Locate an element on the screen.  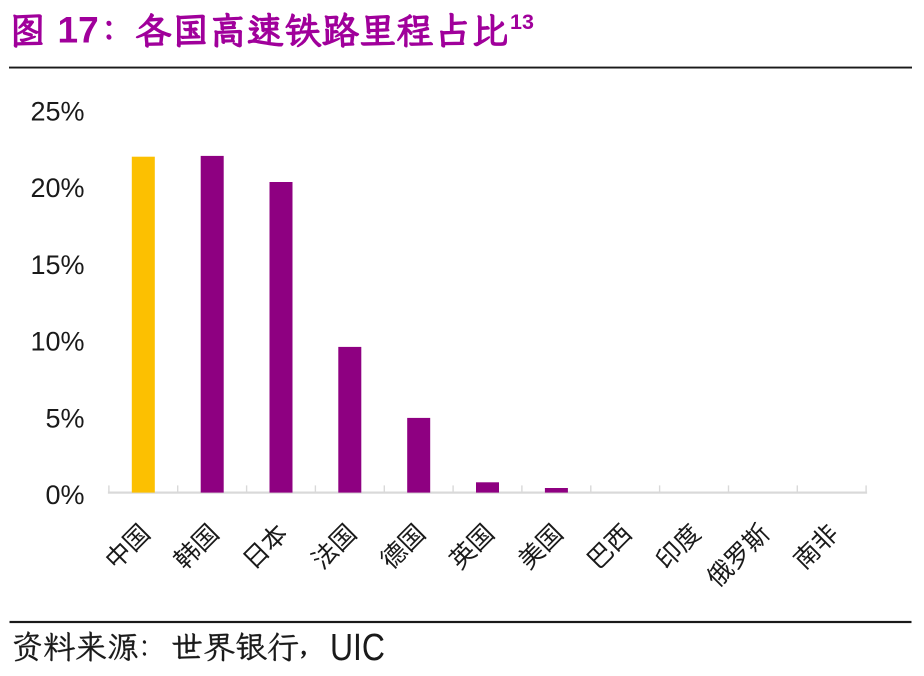
svg-text: 25% is located at coordinates (57, 112).